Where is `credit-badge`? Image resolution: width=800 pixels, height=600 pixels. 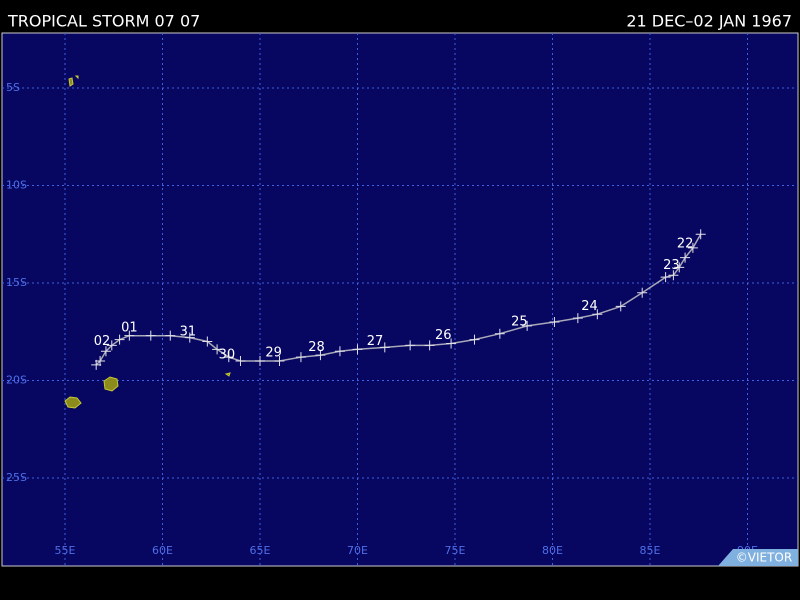 credit-badge is located at coordinates (758, 557).